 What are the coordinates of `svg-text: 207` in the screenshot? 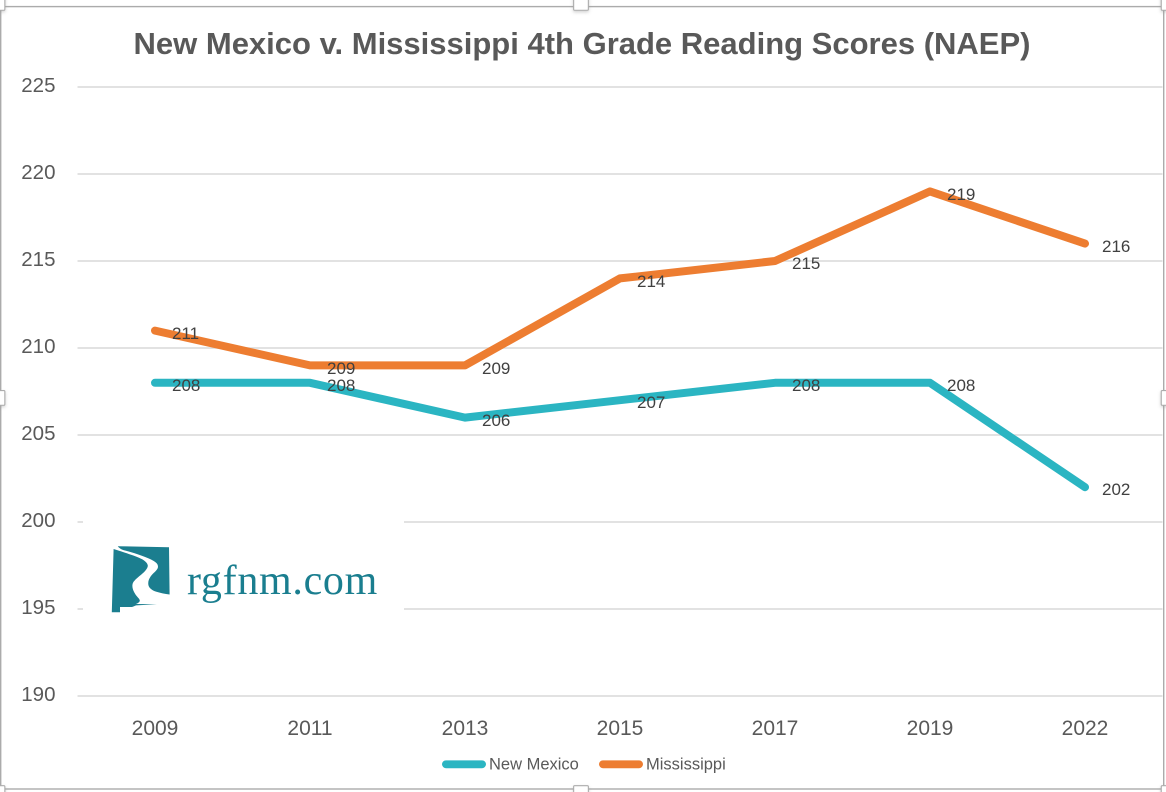 It's located at (651, 402).